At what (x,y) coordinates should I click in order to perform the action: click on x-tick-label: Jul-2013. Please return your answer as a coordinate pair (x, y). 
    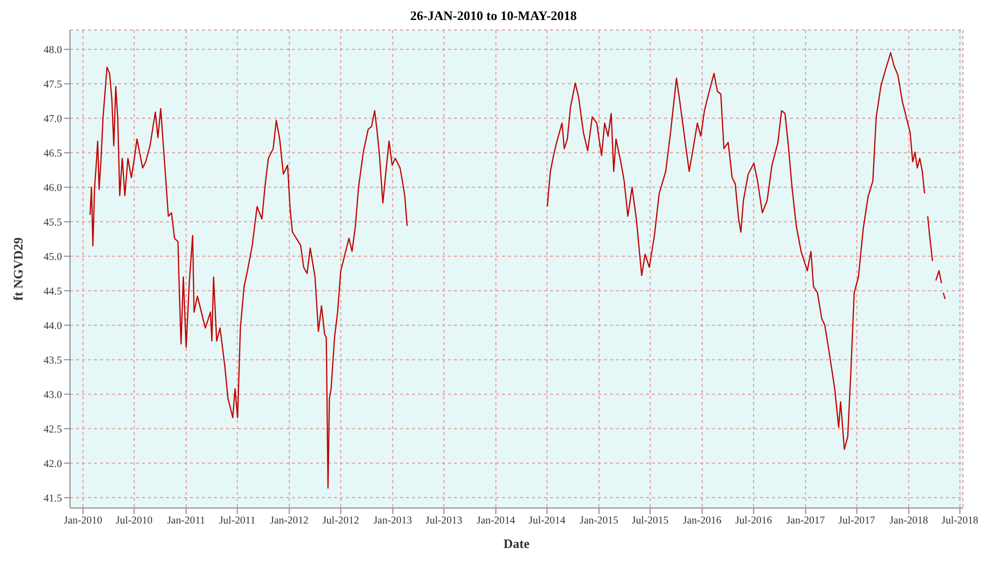
    Looking at the image, I should click on (444, 520).